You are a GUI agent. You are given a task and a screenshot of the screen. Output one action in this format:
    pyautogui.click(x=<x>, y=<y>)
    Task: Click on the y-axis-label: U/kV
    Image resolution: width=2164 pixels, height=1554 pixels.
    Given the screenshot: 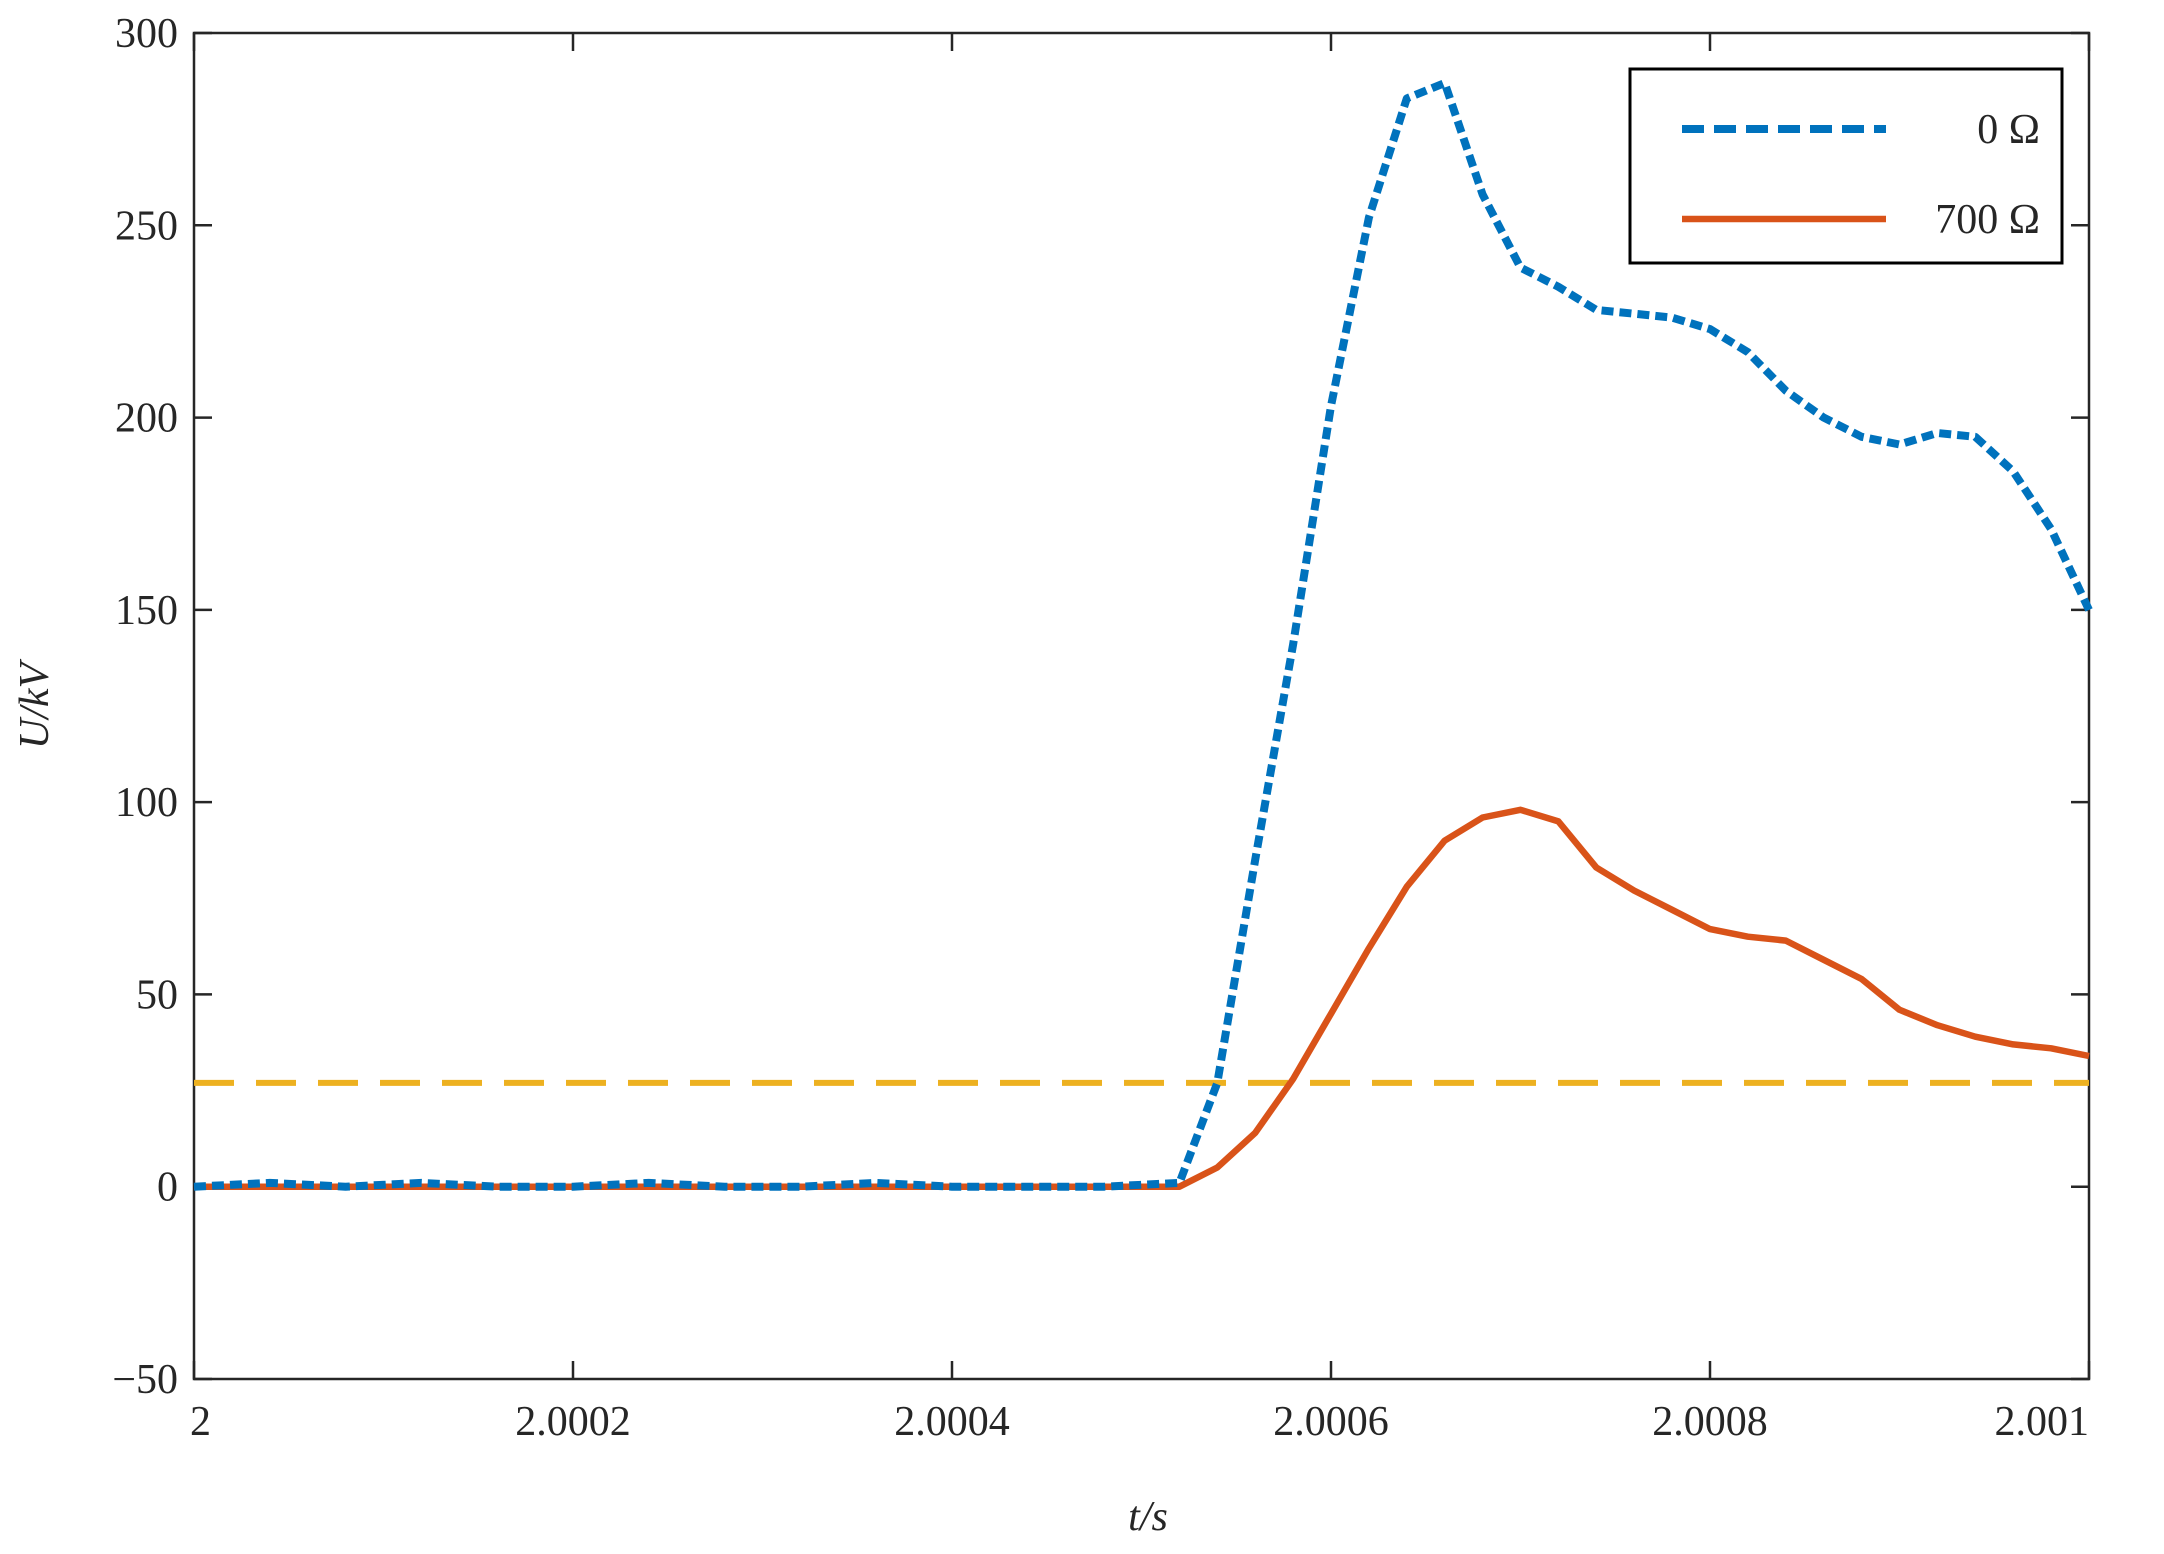 What is the action you would take?
    pyautogui.click(x=35, y=704)
    